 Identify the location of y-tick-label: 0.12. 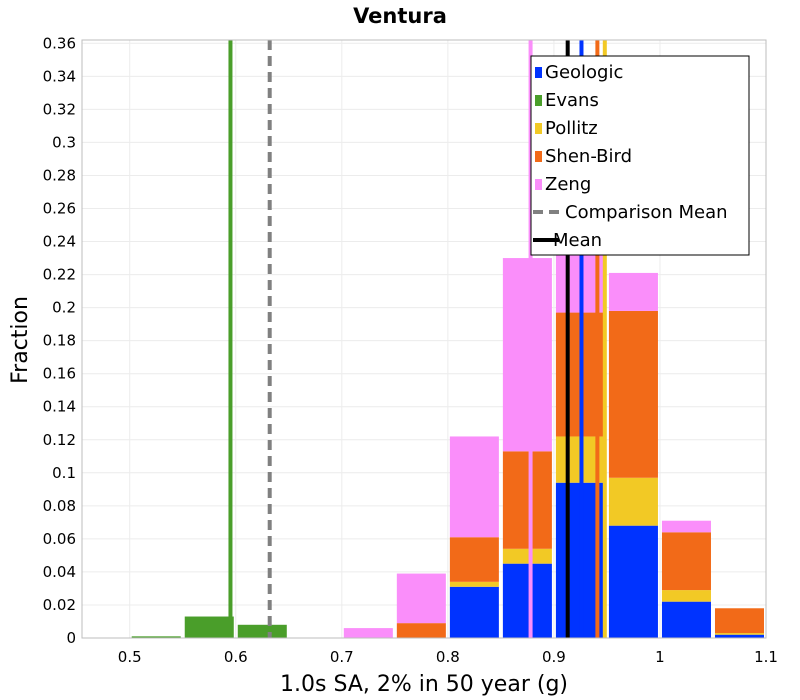
(59, 440).